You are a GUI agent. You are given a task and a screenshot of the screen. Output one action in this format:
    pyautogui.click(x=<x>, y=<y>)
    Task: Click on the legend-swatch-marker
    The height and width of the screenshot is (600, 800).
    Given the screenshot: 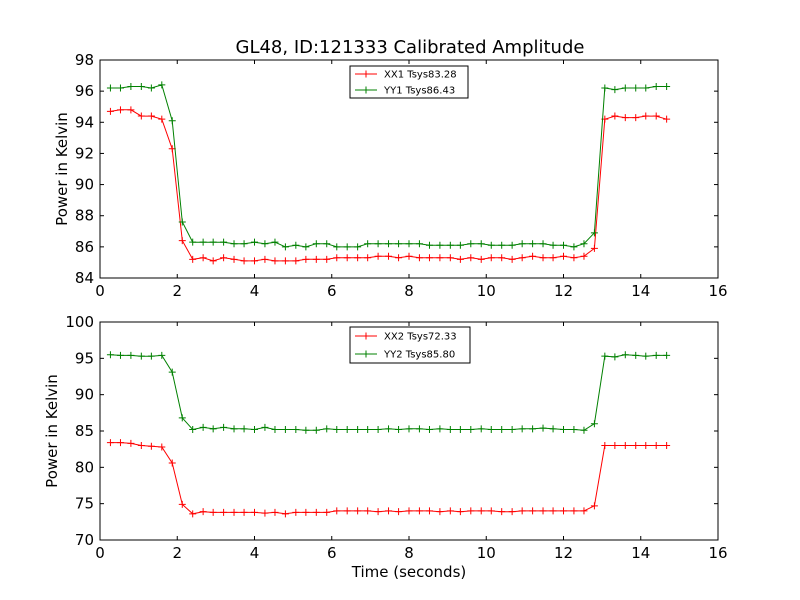 What is the action you would take?
    pyautogui.click(x=366, y=336)
    